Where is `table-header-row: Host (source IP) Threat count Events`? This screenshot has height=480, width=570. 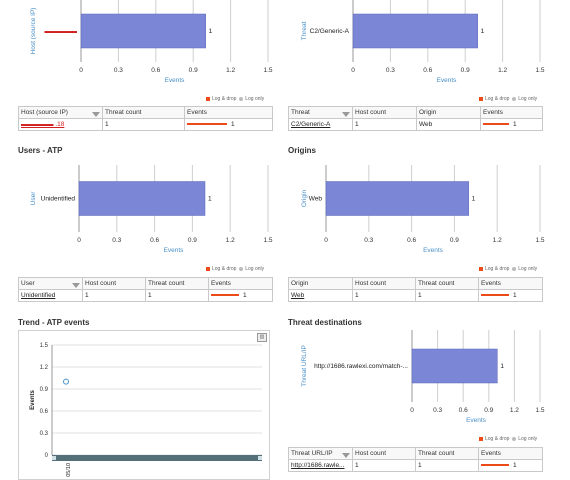
table-header-row: Host (source IP) Threat count Events is located at coordinates (145, 112).